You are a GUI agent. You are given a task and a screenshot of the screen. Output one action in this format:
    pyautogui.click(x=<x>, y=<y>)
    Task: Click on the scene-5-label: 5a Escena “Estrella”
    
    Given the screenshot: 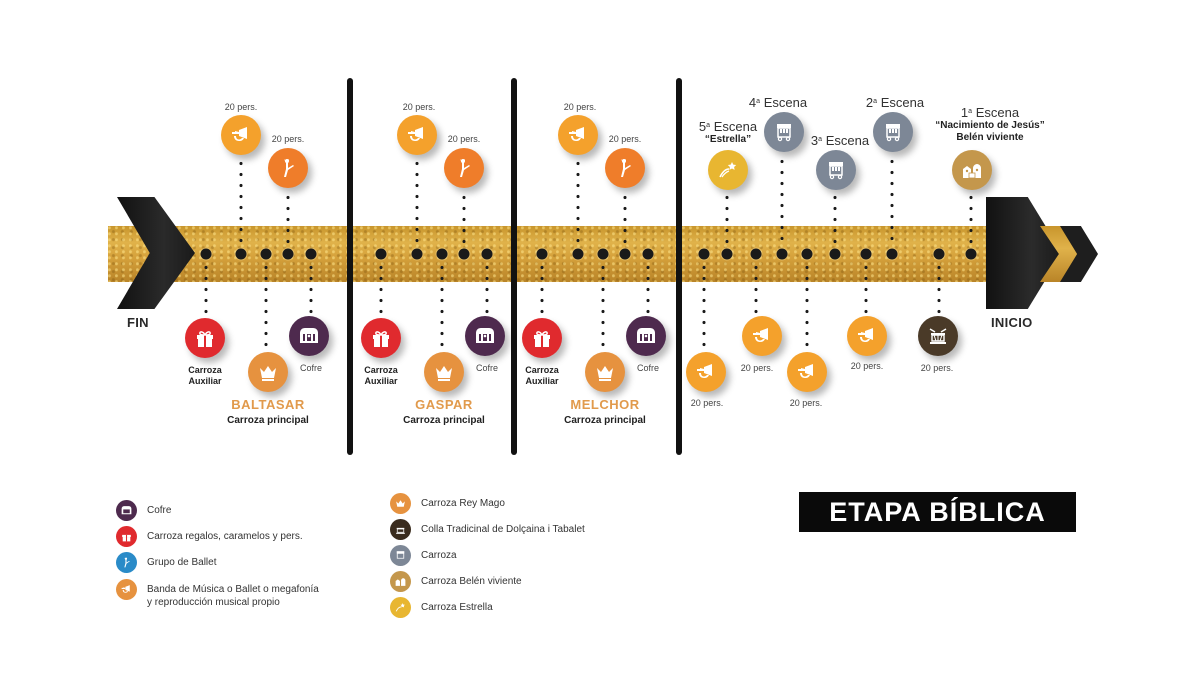 What is the action you would take?
    pyautogui.click(x=728, y=132)
    